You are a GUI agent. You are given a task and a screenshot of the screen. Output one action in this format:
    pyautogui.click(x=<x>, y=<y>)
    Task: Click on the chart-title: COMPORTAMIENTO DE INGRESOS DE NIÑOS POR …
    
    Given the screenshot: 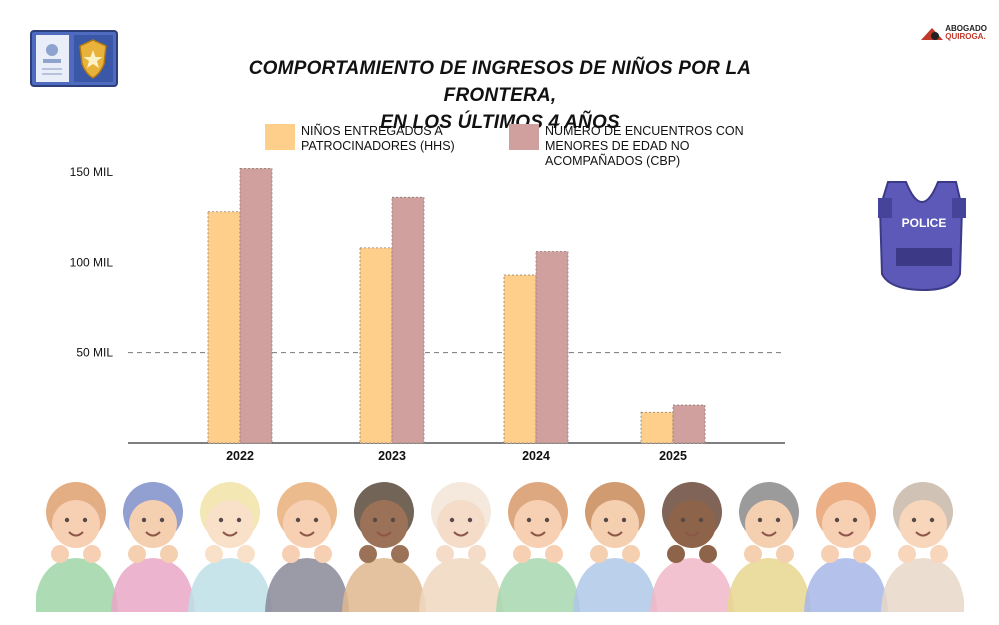 What is the action you would take?
    pyautogui.click(x=500, y=95)
    